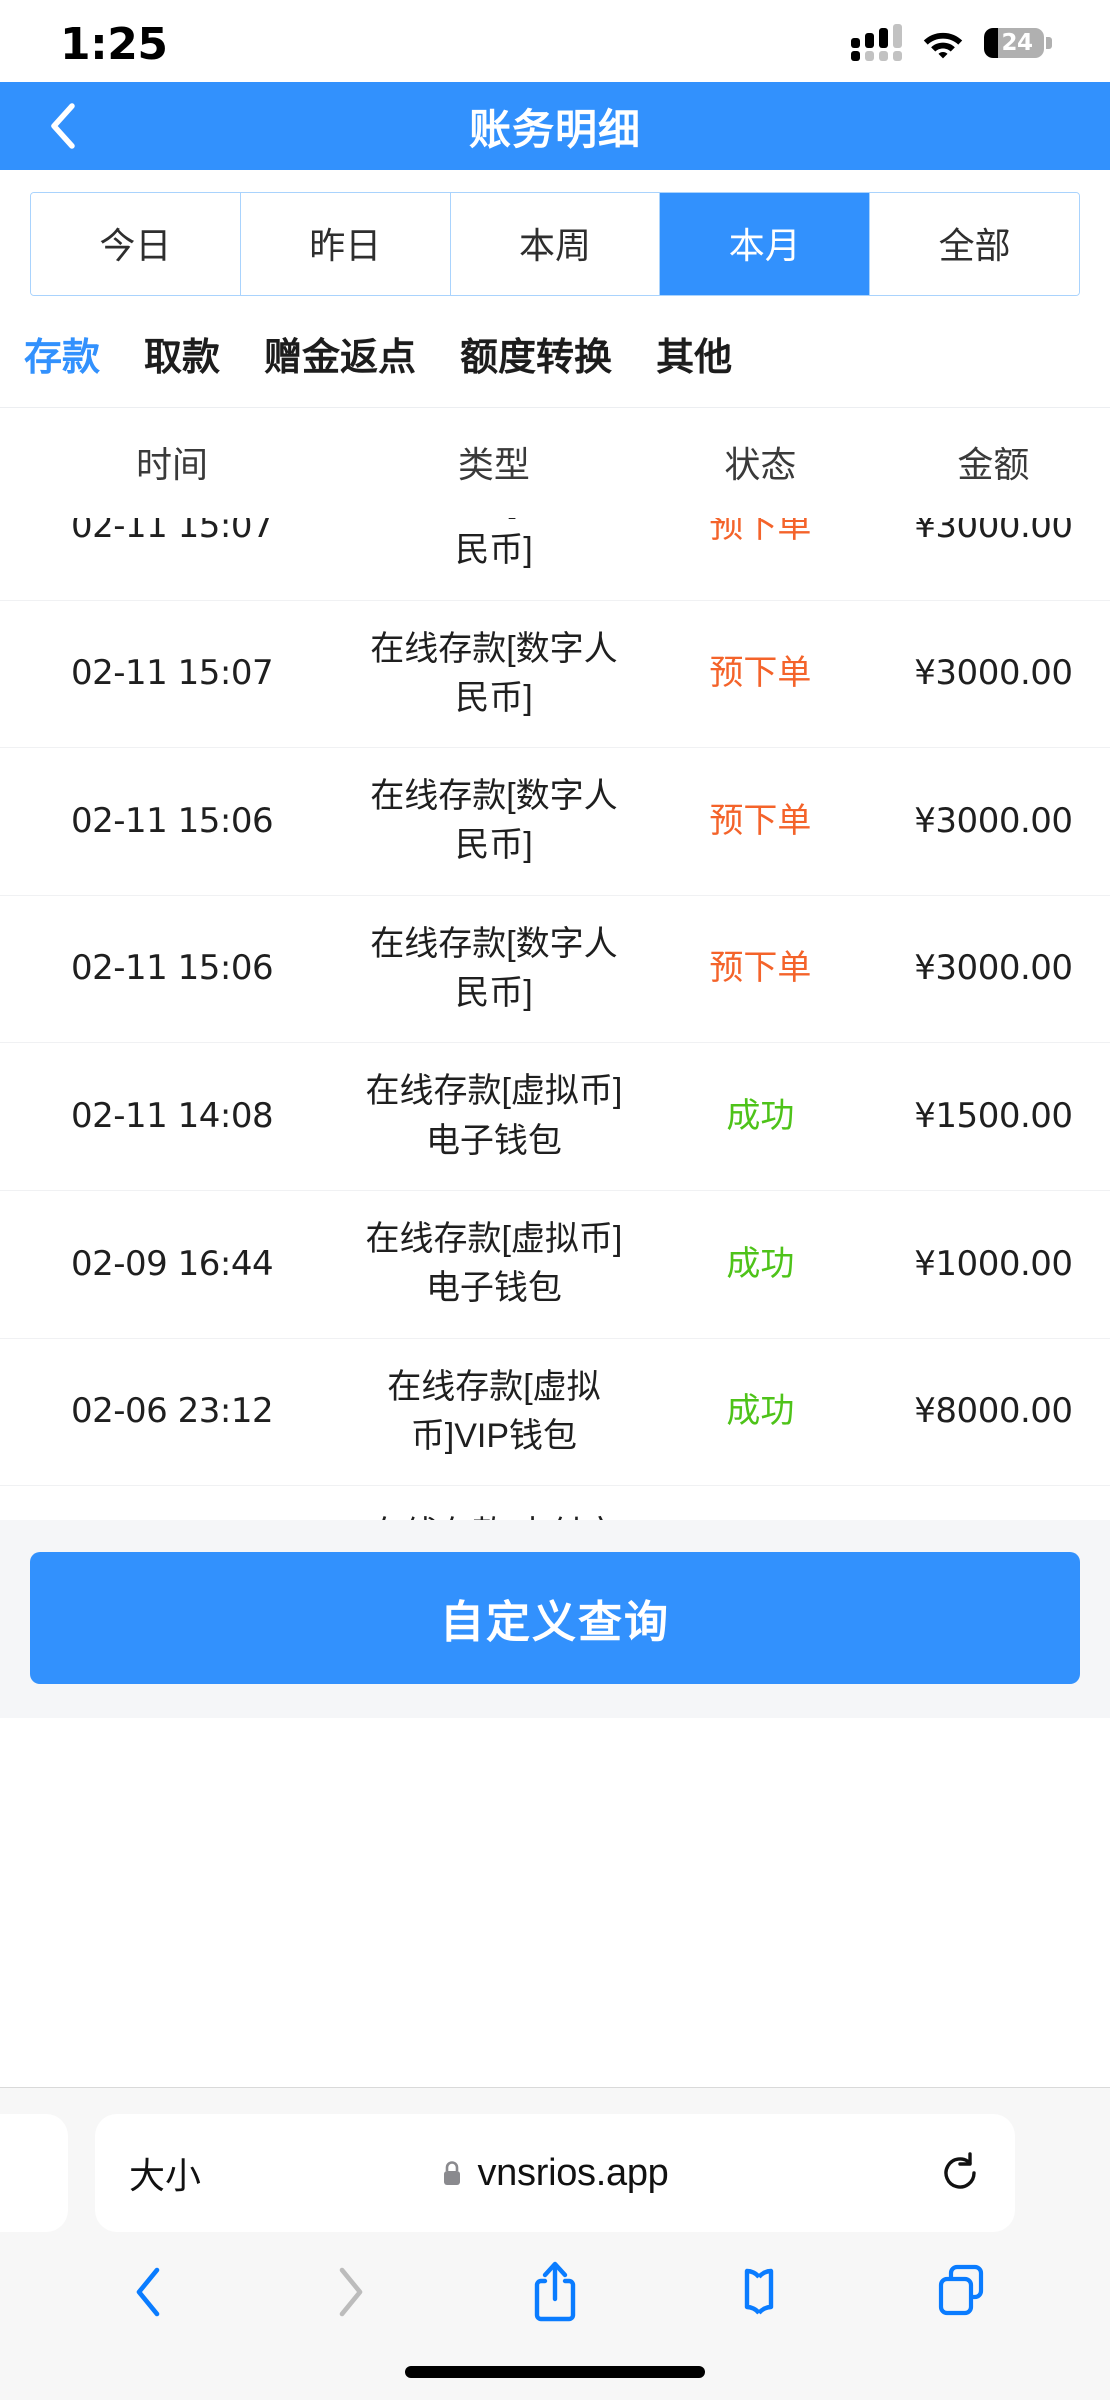  Describe the element at coordinates (573, 2172) in the screenshot. I see `url-text: vnsrios.app` at that location.